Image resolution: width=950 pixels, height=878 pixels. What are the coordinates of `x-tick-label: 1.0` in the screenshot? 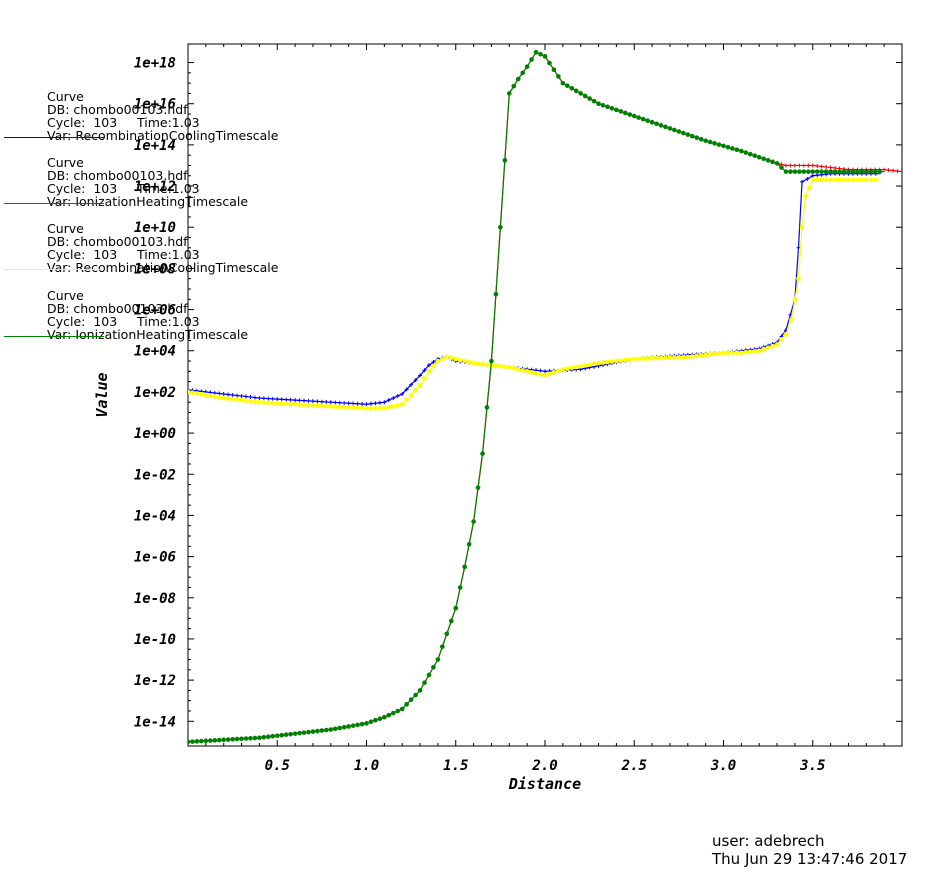 It's located at (366, 766).